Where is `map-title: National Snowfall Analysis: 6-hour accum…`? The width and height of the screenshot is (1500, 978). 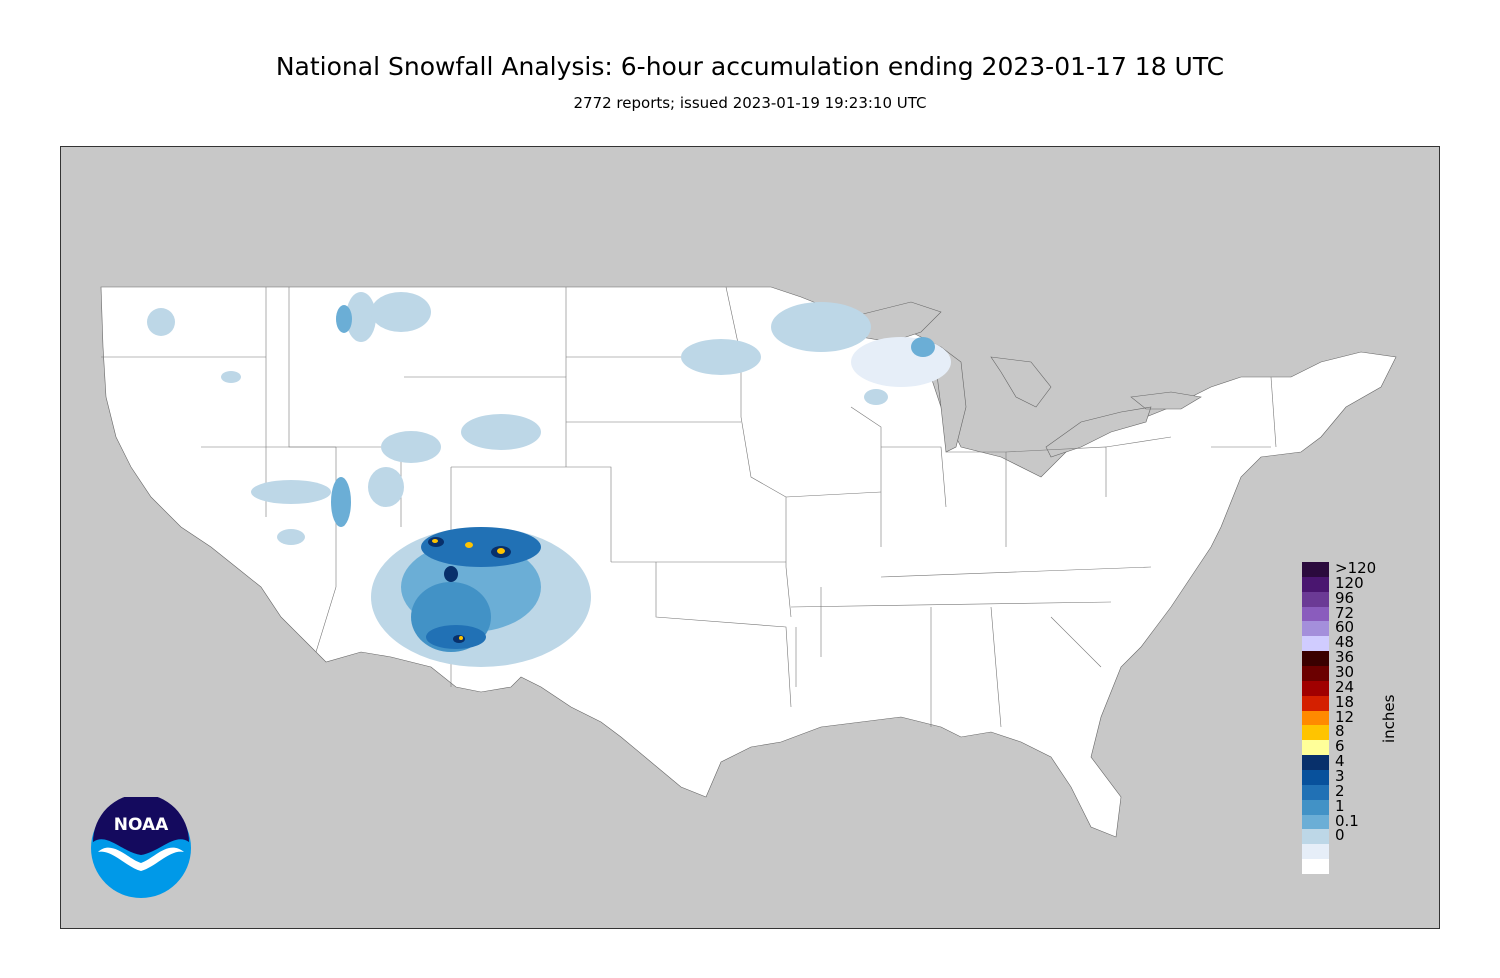 map-title: National Snowfall Analysis: 6-hour accum… is located at coordinates (750, 66).